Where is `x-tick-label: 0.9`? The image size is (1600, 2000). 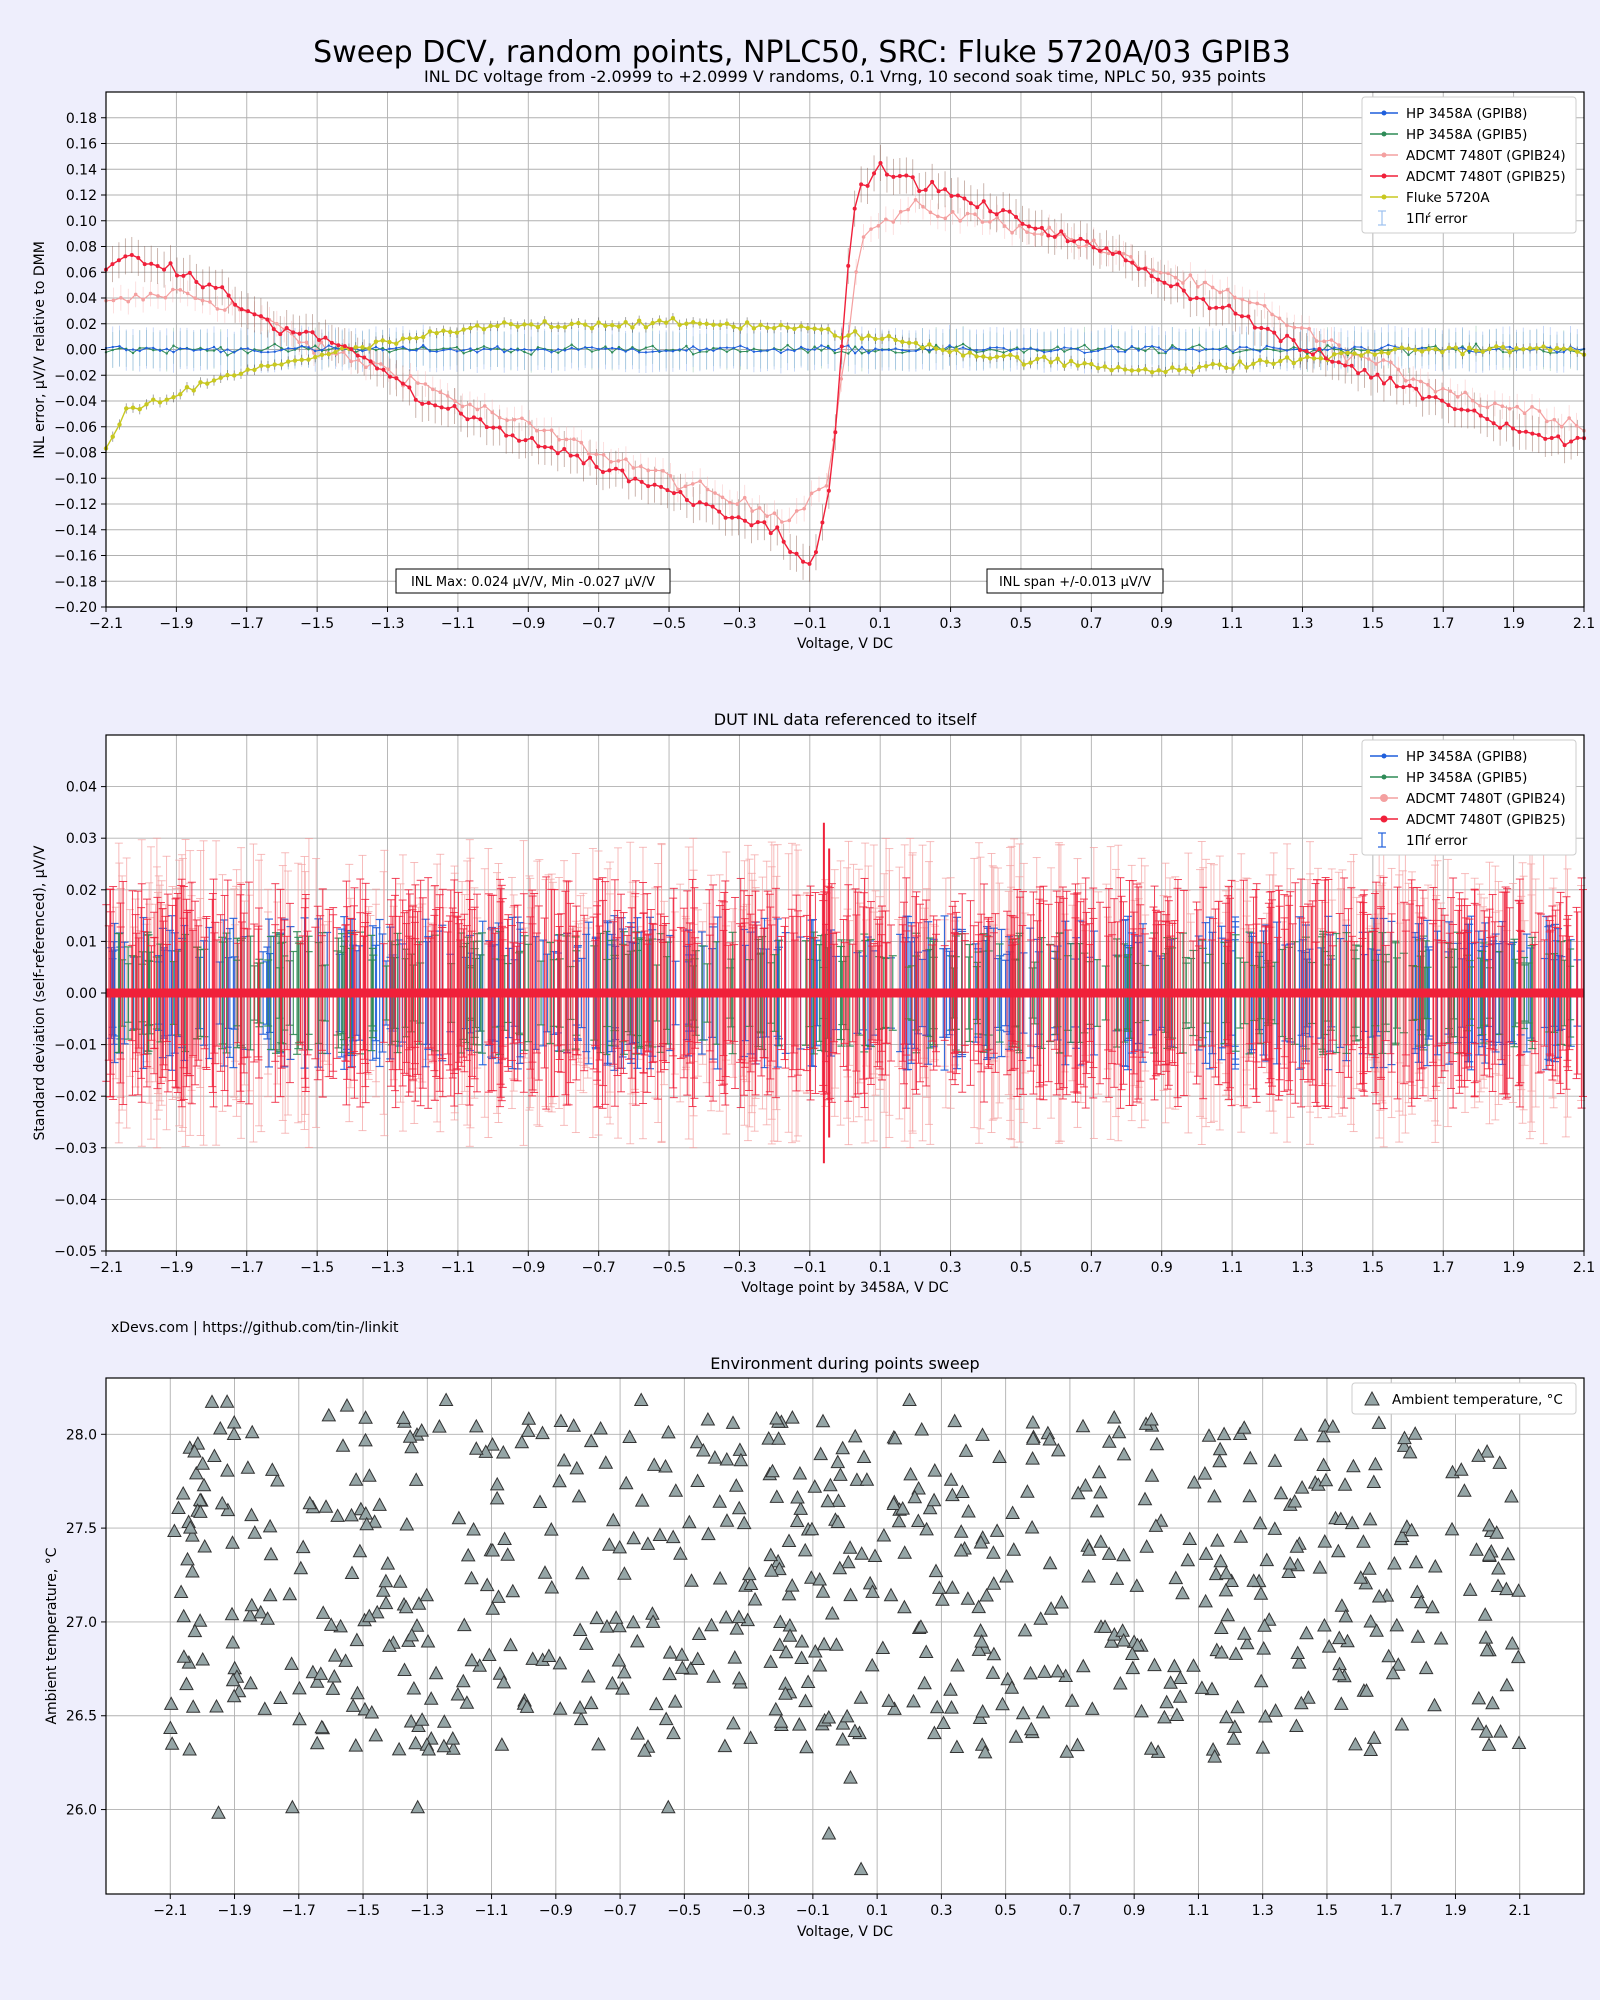
x-tick-label: 0.9 is located at coordinates (1162, 624).